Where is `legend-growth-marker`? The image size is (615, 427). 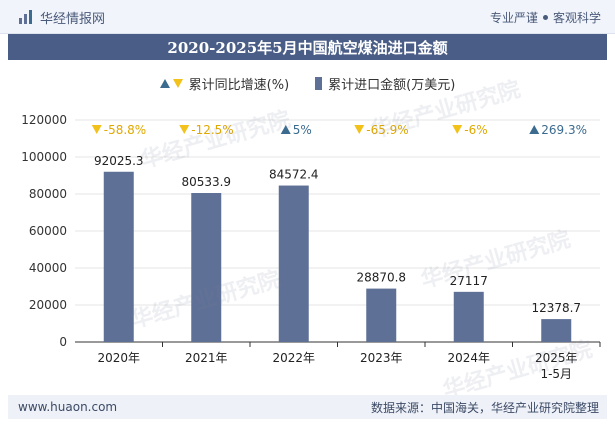
legend-growth-marker is located at coordinates (171, 83).